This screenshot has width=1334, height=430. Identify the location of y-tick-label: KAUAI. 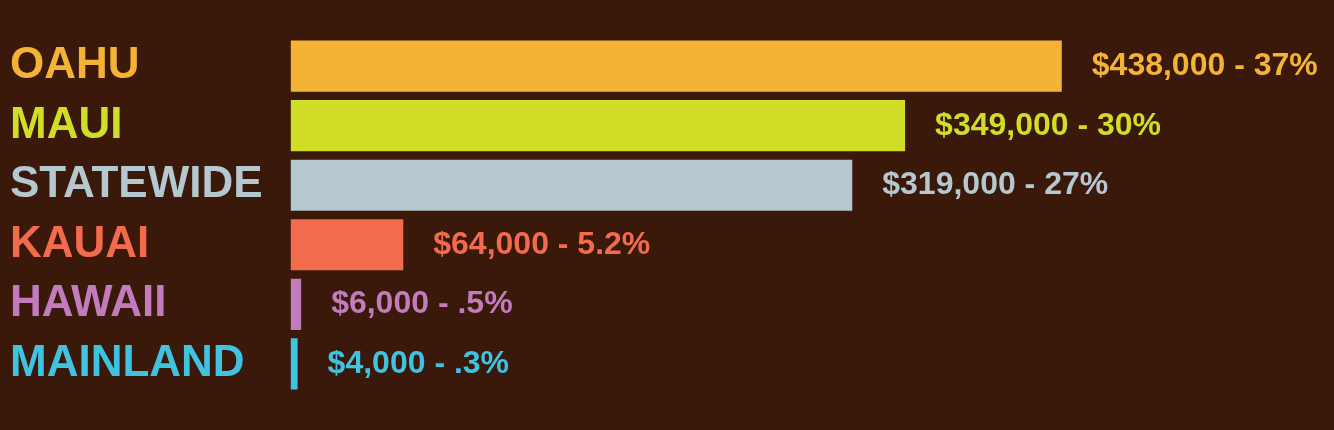
(80, 241).